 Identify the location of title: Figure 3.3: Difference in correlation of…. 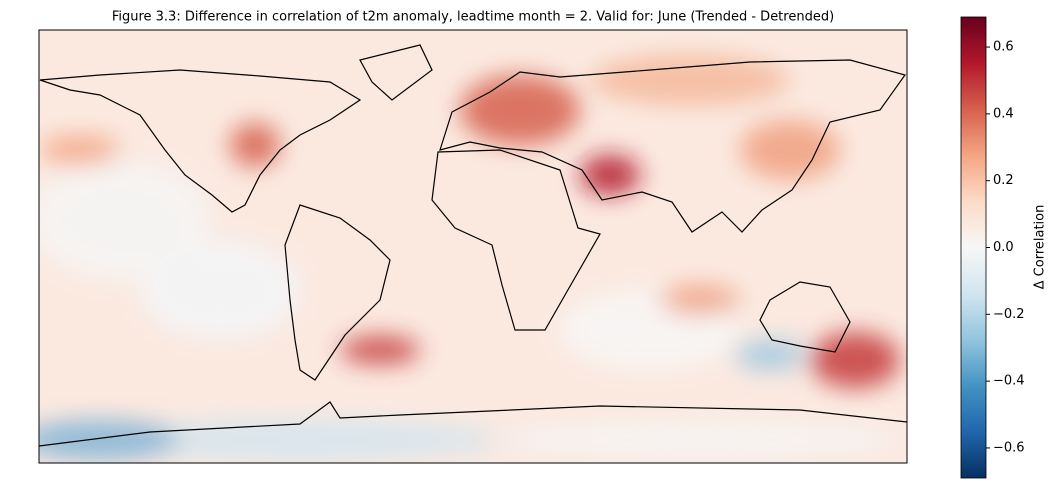
(473, 17).